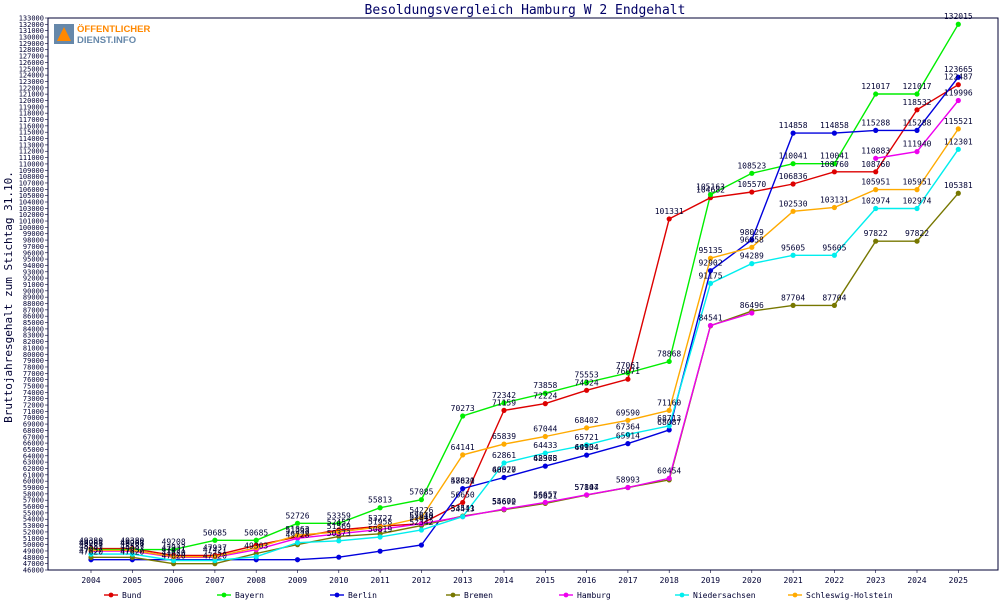 This screenshot has height=600, width=1000. Describe the element at coordinates (33, 279) in the screenshot. I see `y-tick-label: 92000` at that location.